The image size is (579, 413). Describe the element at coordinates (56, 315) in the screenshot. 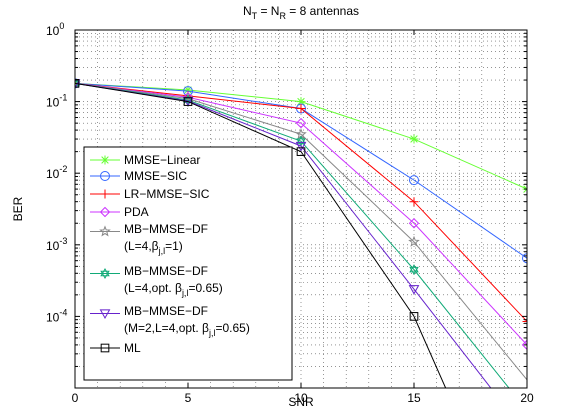

I see `y-tick-label: 10⁻⁴` at that location.